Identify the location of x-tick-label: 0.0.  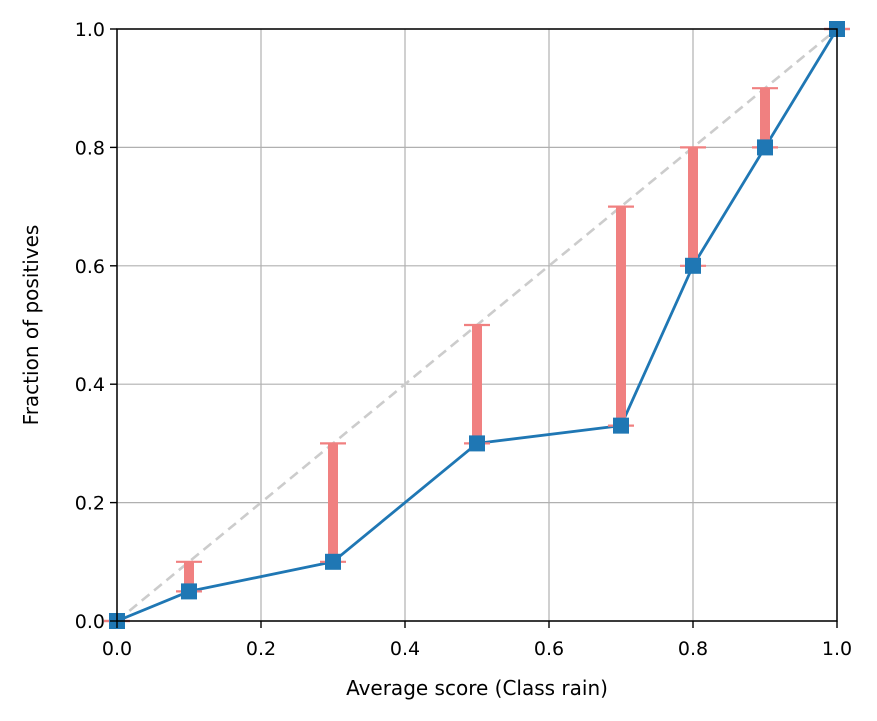
(117, 649).